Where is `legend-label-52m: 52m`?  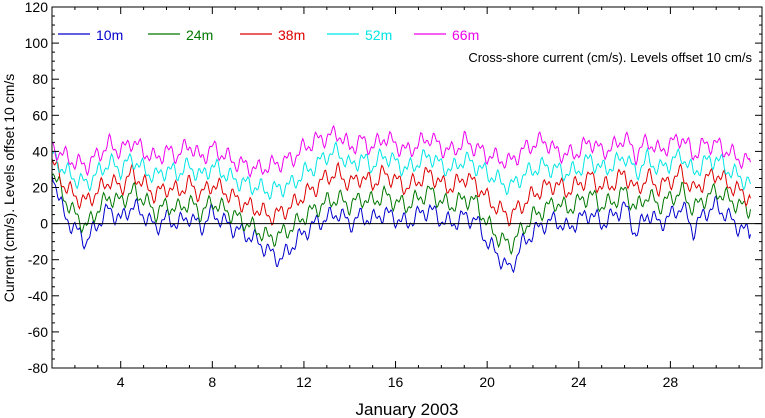 legend-label-52m: 52m is located at coordinates (378, 35).